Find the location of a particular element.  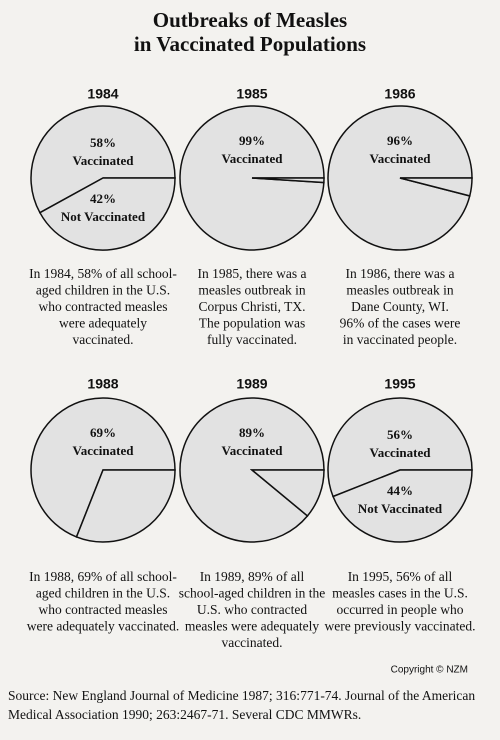

slice-value-label: 96% is located at coordinates (400, 140).